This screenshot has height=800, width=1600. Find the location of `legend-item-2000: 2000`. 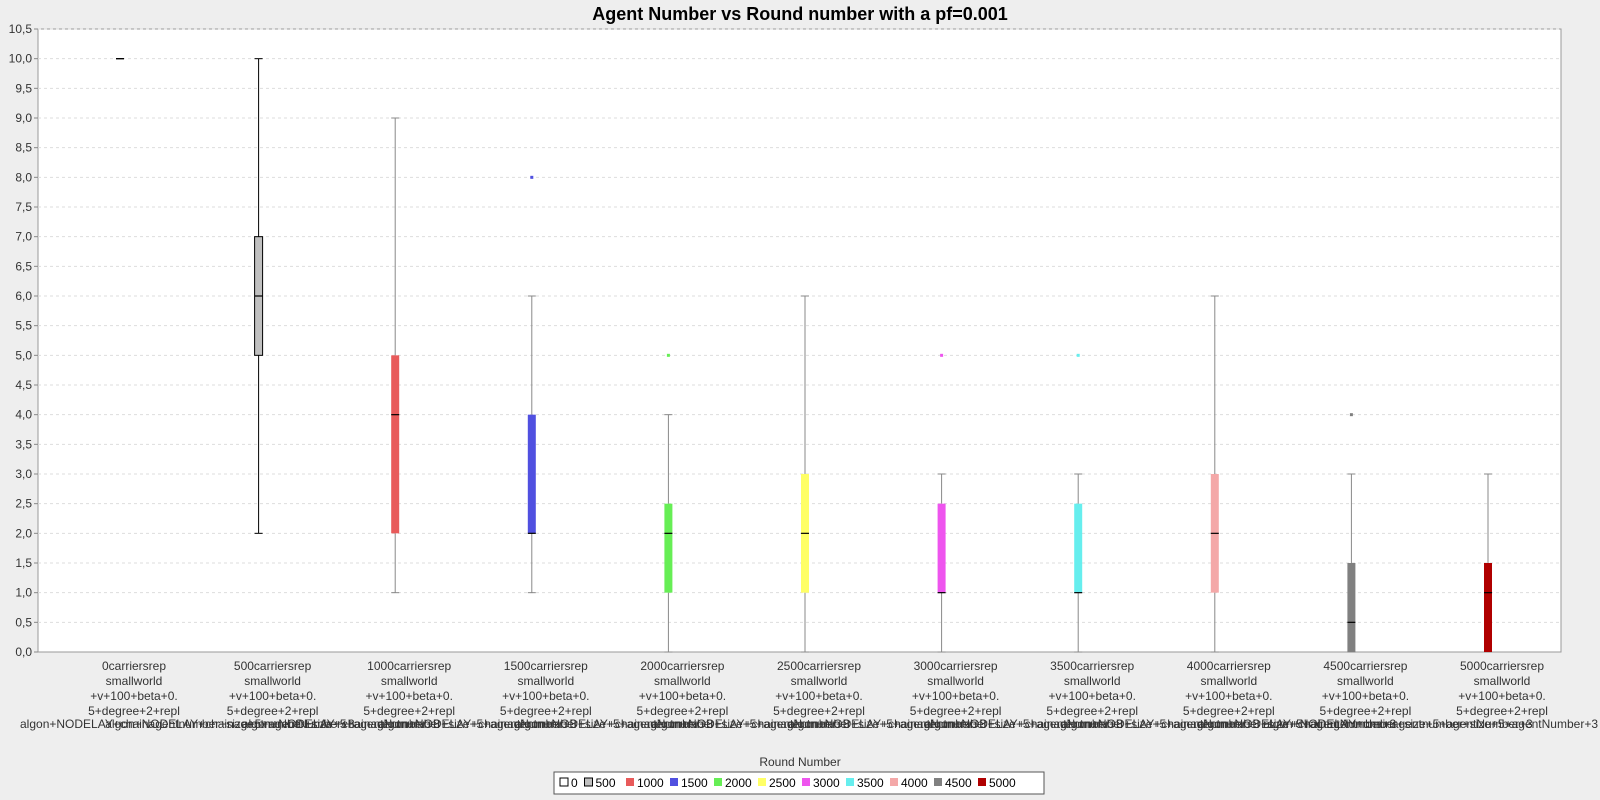

legend-item-2000: 2000 is located at coordinates (733, 783).